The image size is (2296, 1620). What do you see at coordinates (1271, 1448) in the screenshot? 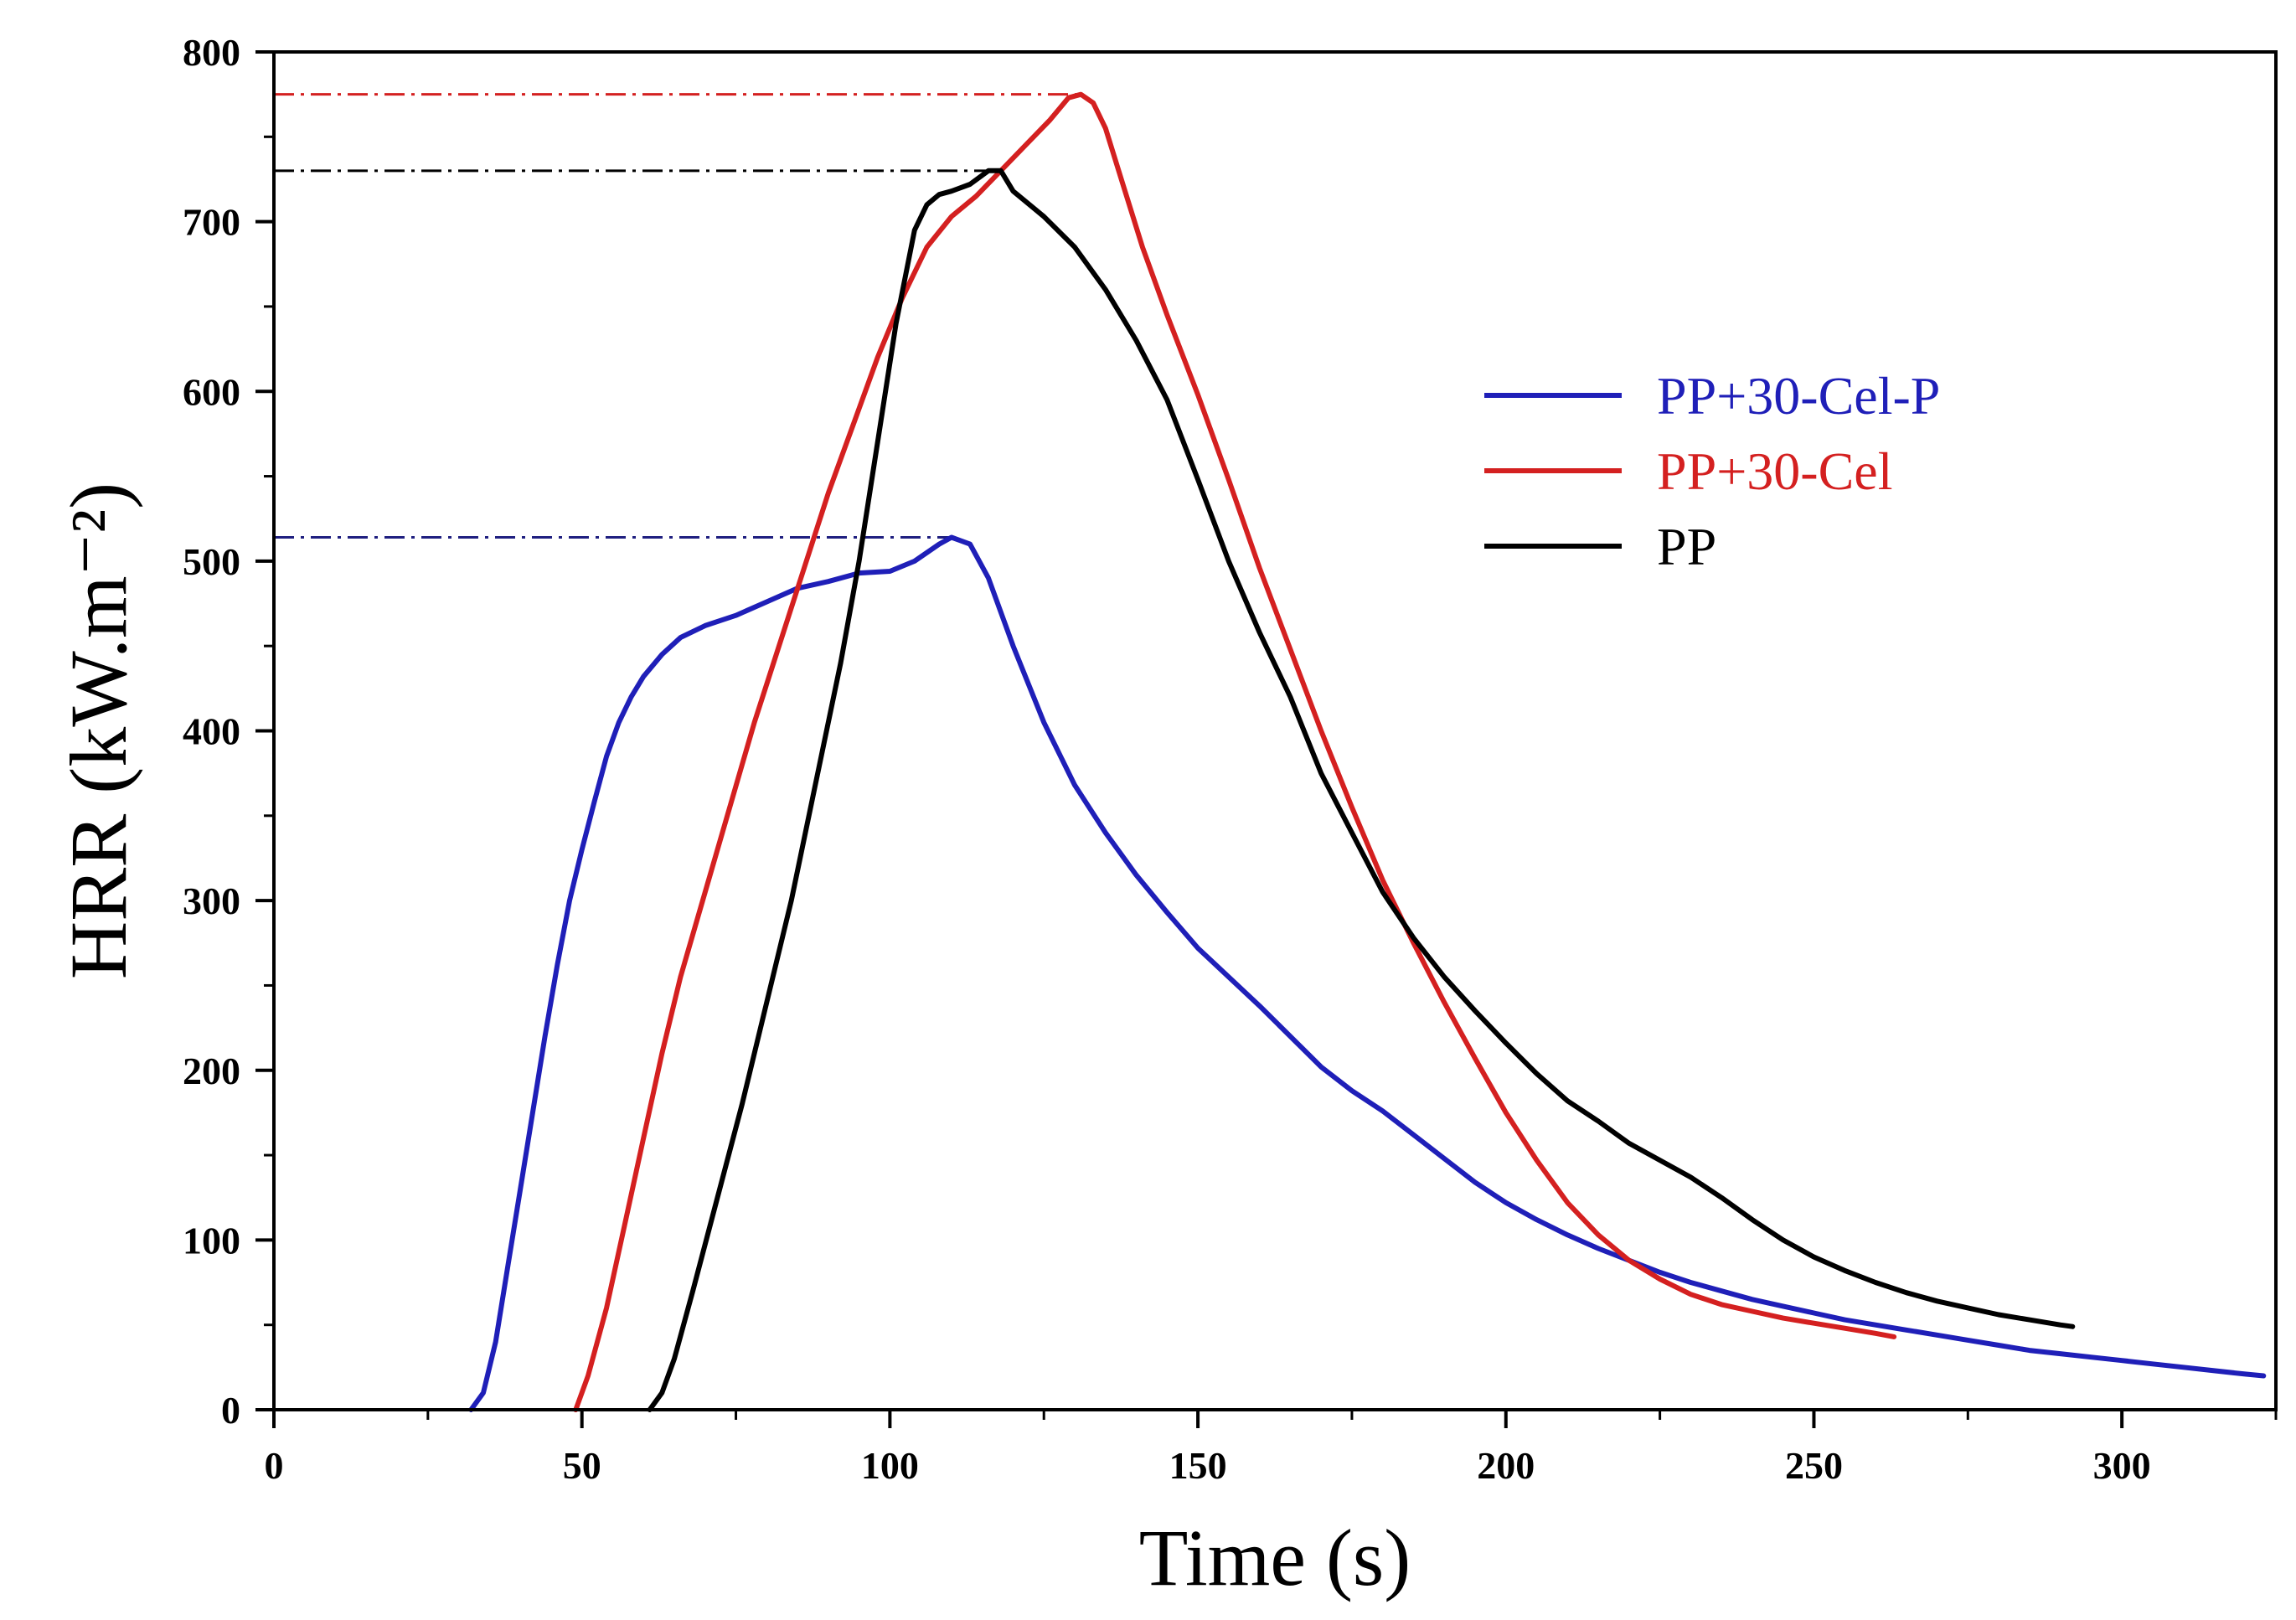
I see `x-axis-ticks: 0 50 100 150 200 250 300` at bounding box center [1271, 1448].